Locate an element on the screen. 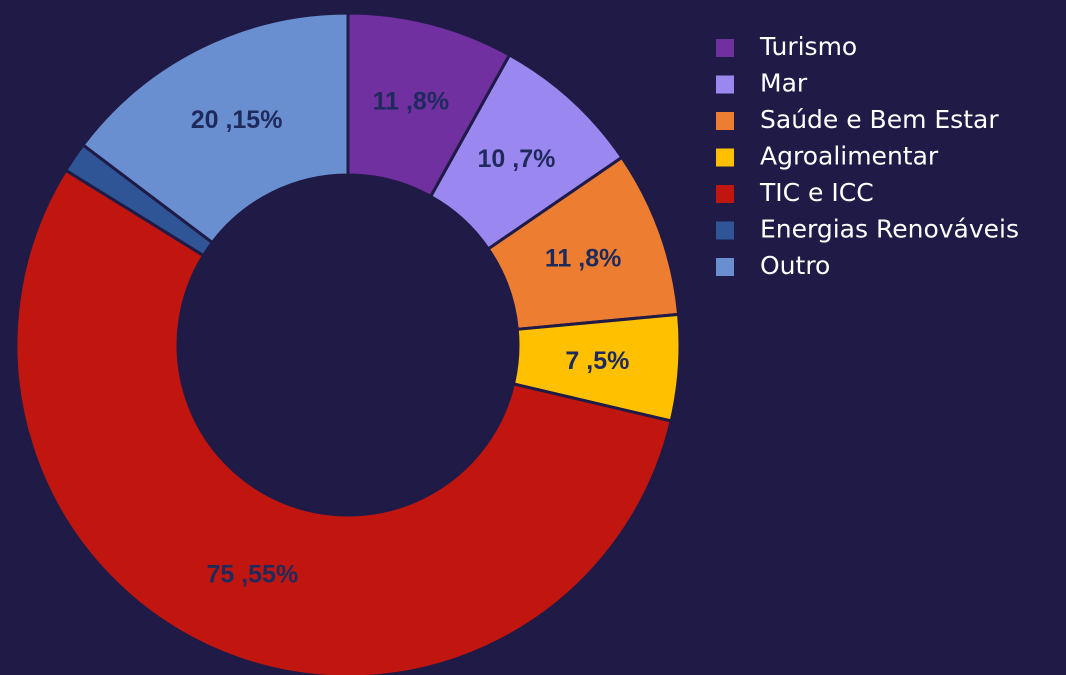  slice-label: 10 ,7% is located at coordinates (517, 159).